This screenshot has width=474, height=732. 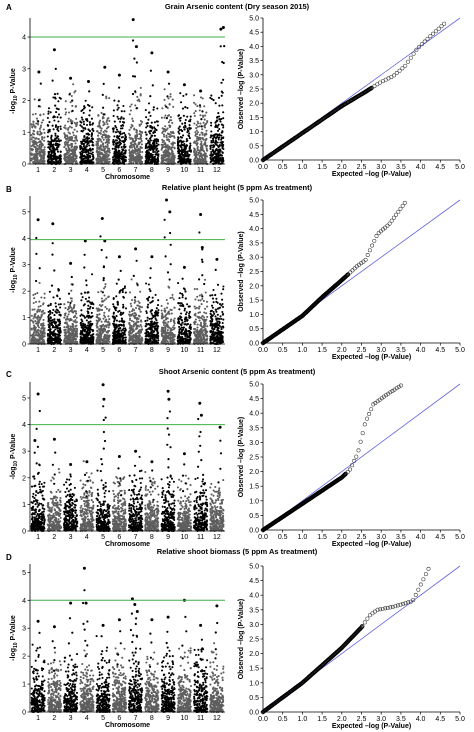 I want to click on qq-y-tick-label: 0.0, so click(x=254, y=161).